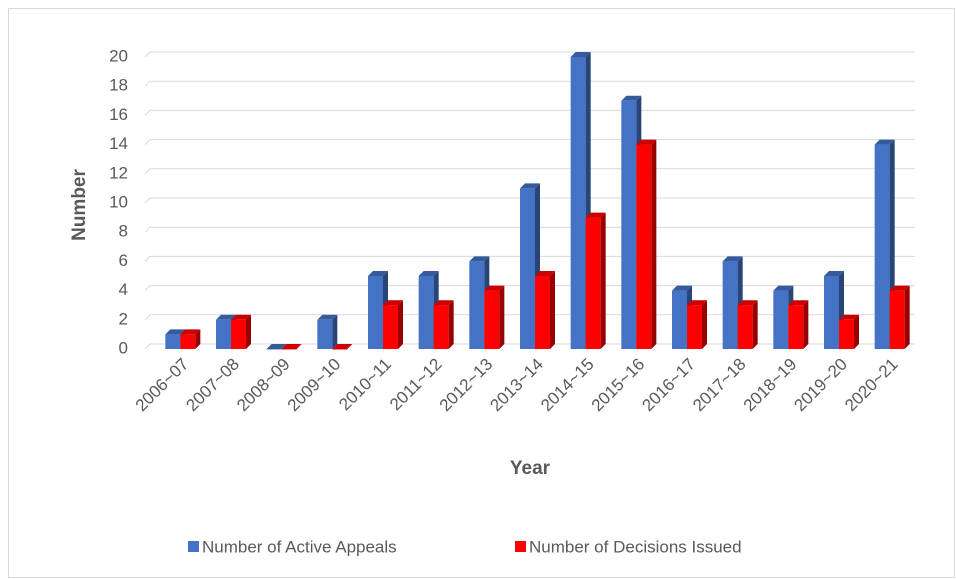  I want to click on y-tick-label: 0, so click(123, 347).